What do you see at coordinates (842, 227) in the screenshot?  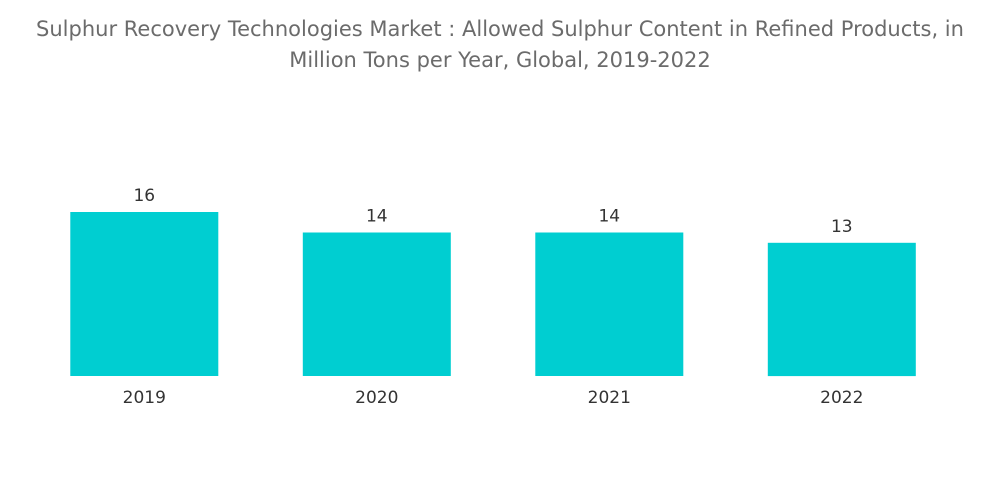 I see `data-label-2022: 13` at bounding box center [842, 227].